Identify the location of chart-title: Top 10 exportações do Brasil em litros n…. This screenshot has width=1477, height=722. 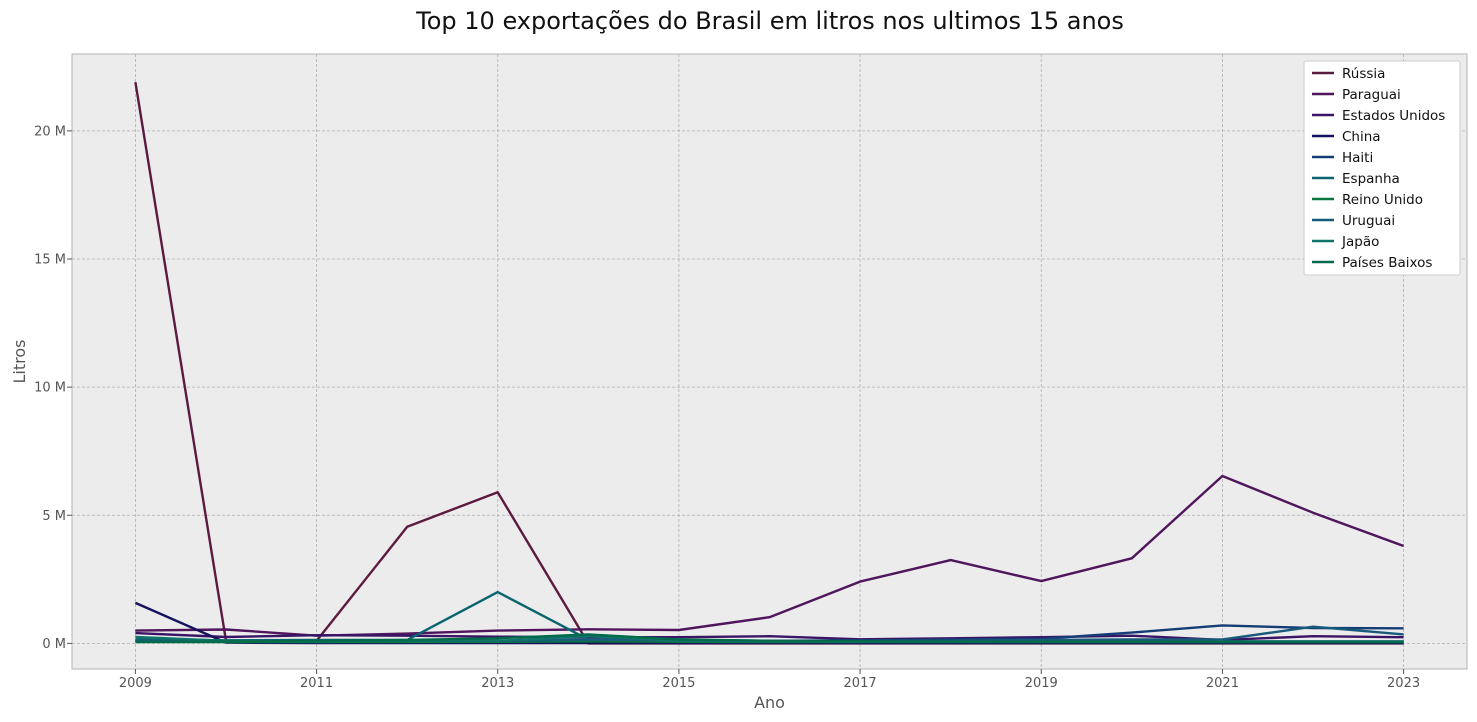
(769, 21).